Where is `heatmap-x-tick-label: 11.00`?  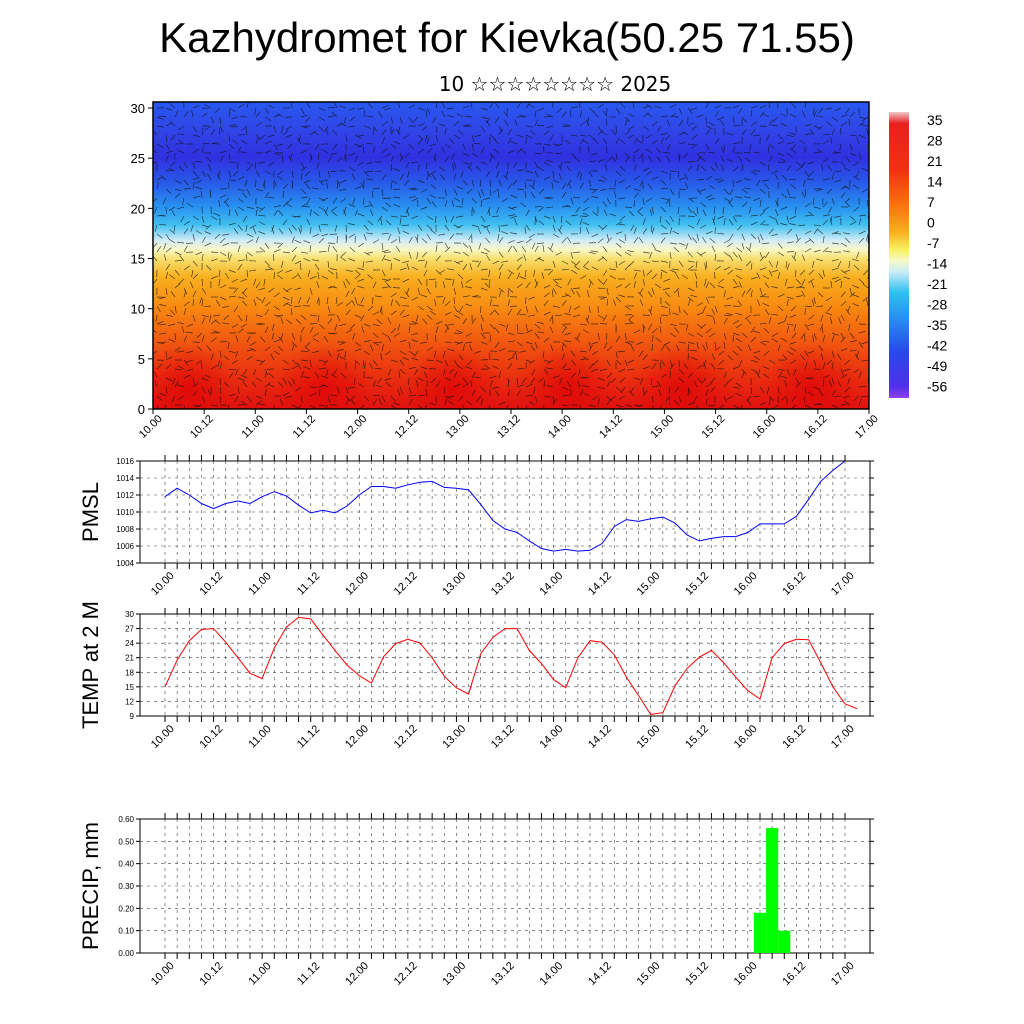 heatmap-x-tick-label: 11.00 is located at coordinates (252, 426).